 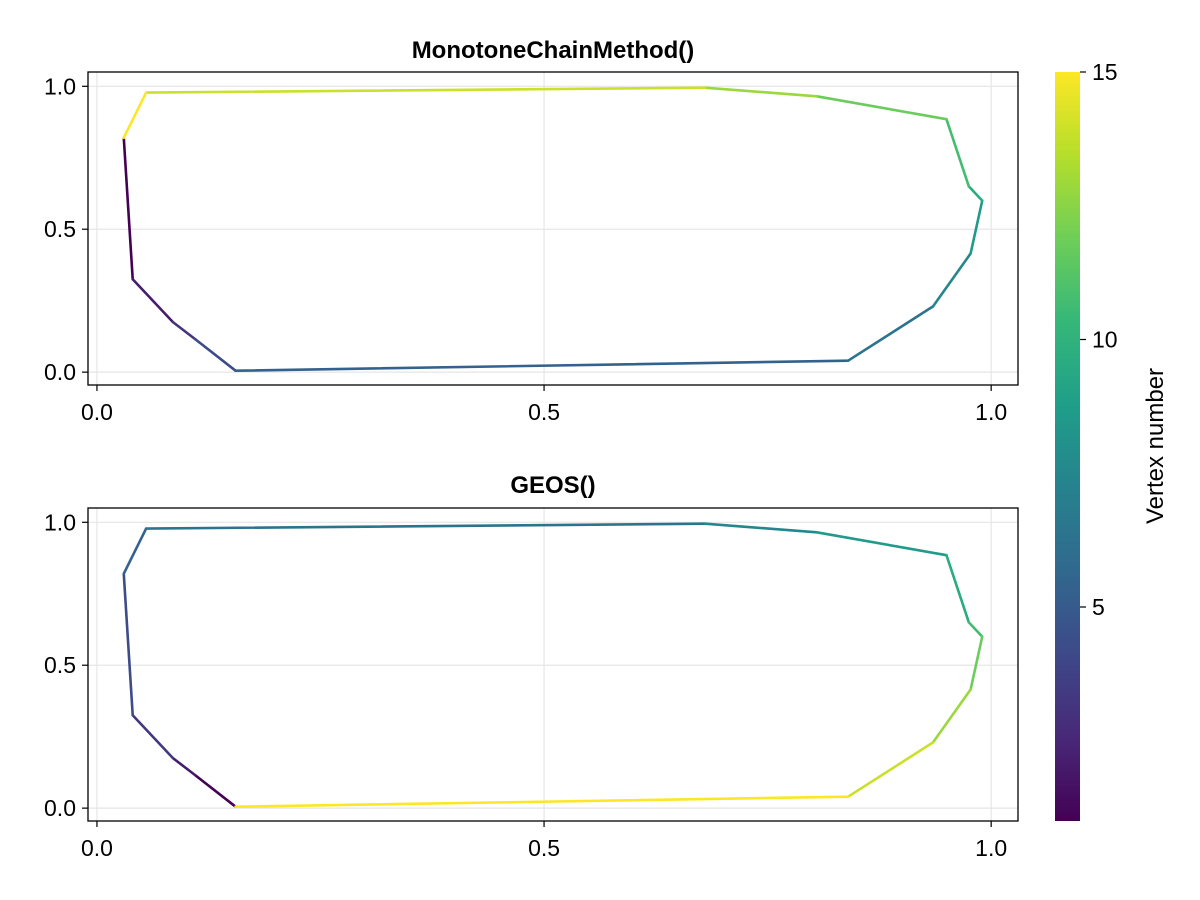 I want to click on colorbar-tick-label: 15, so click(x=1105, y=72).